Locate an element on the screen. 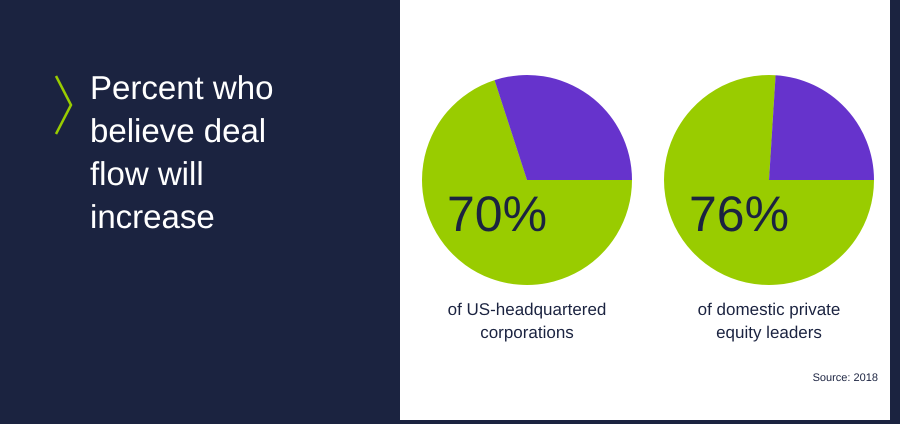  text: Percent who believe deal flow will increase is located at coordinates (182, 152).